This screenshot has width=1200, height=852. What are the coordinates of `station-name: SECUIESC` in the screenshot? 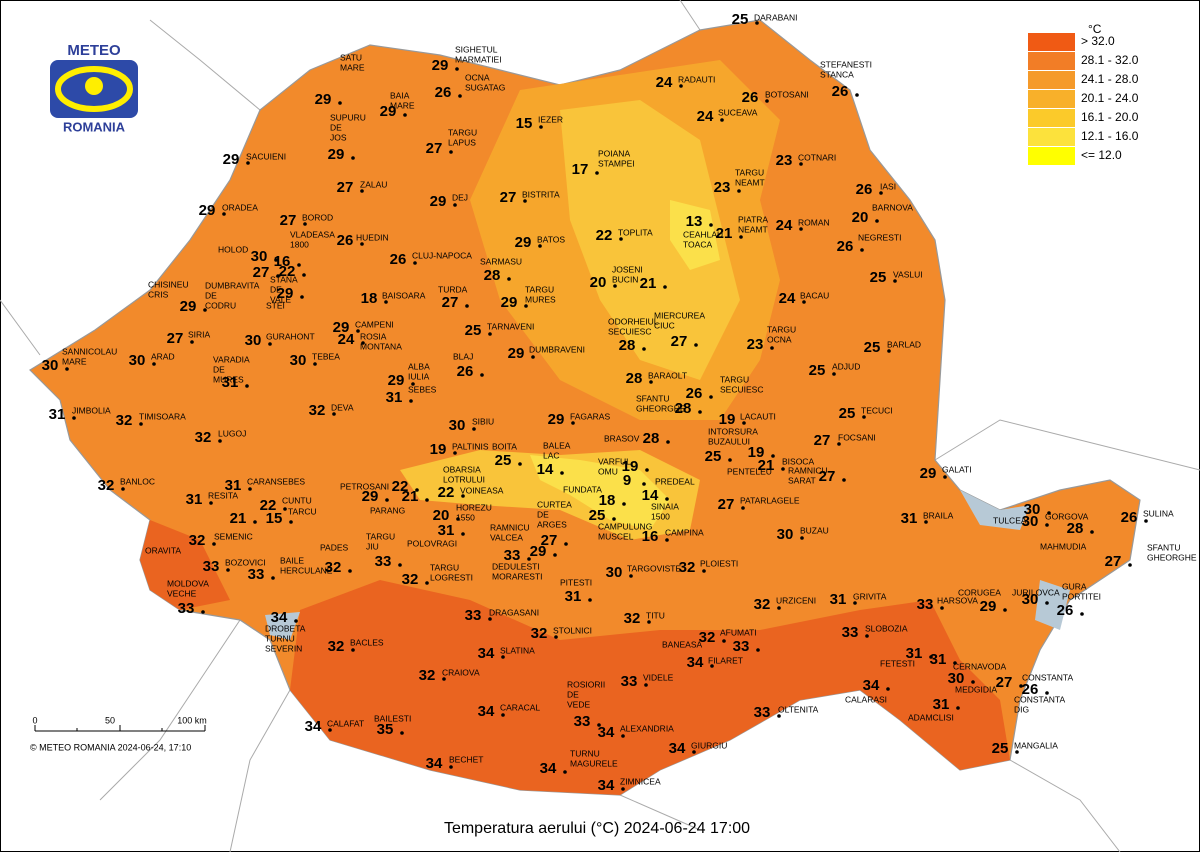 It's located at (629, 331).